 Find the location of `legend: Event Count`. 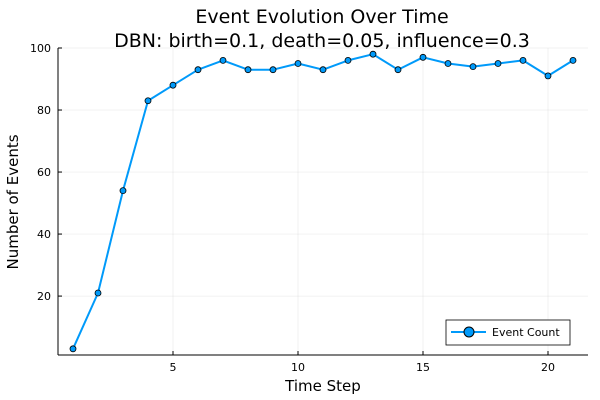

legend: Event Count is located at coordinates (508, 332).